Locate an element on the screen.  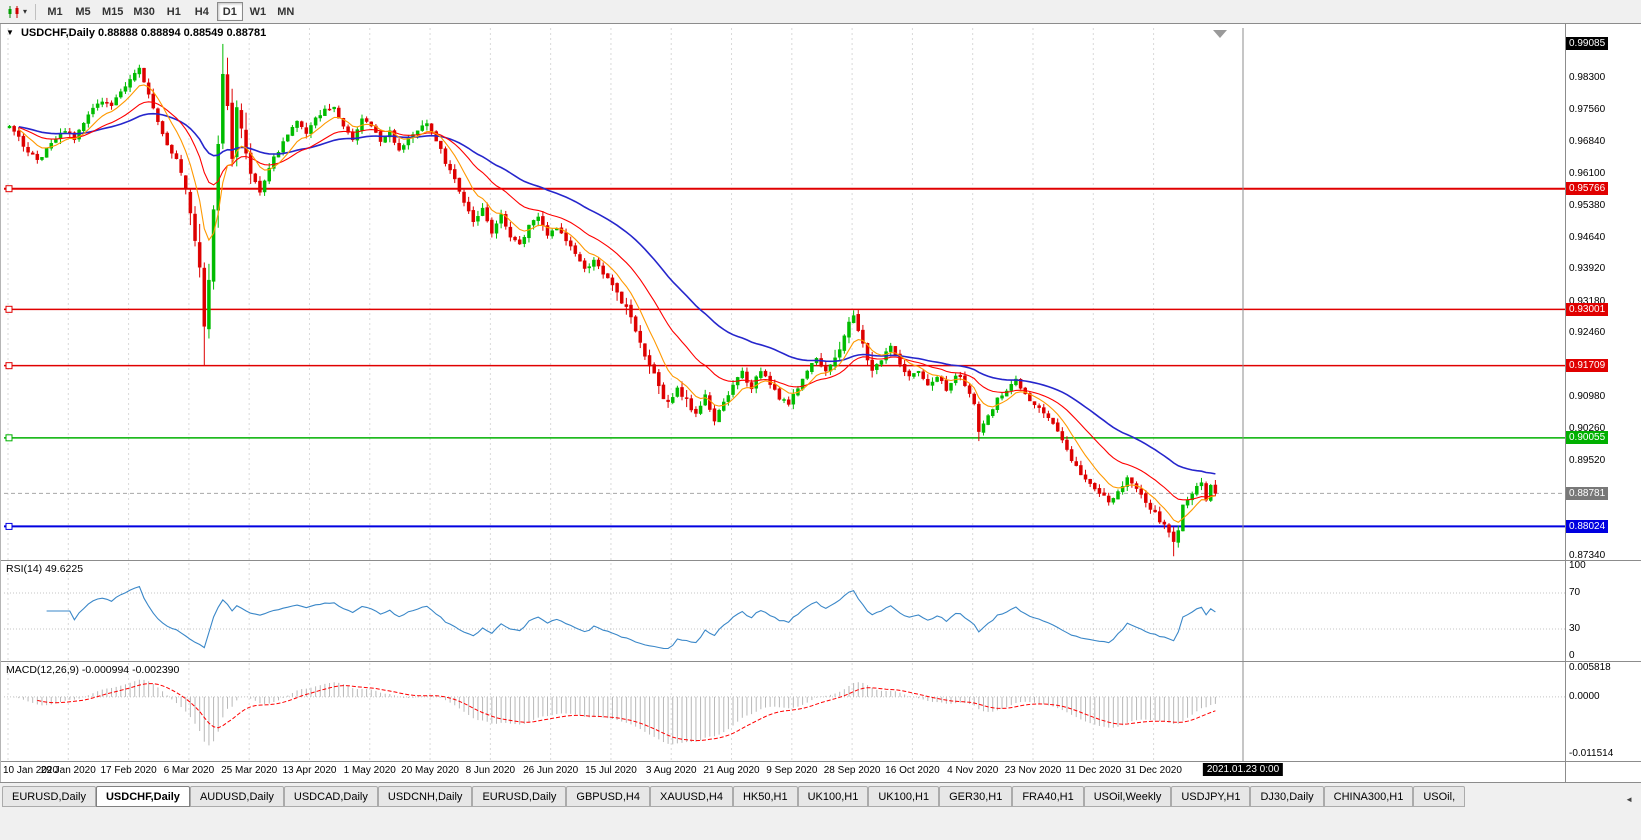
price-marker-0.95766: 0.95766 is located at coordinates (1587, 189).